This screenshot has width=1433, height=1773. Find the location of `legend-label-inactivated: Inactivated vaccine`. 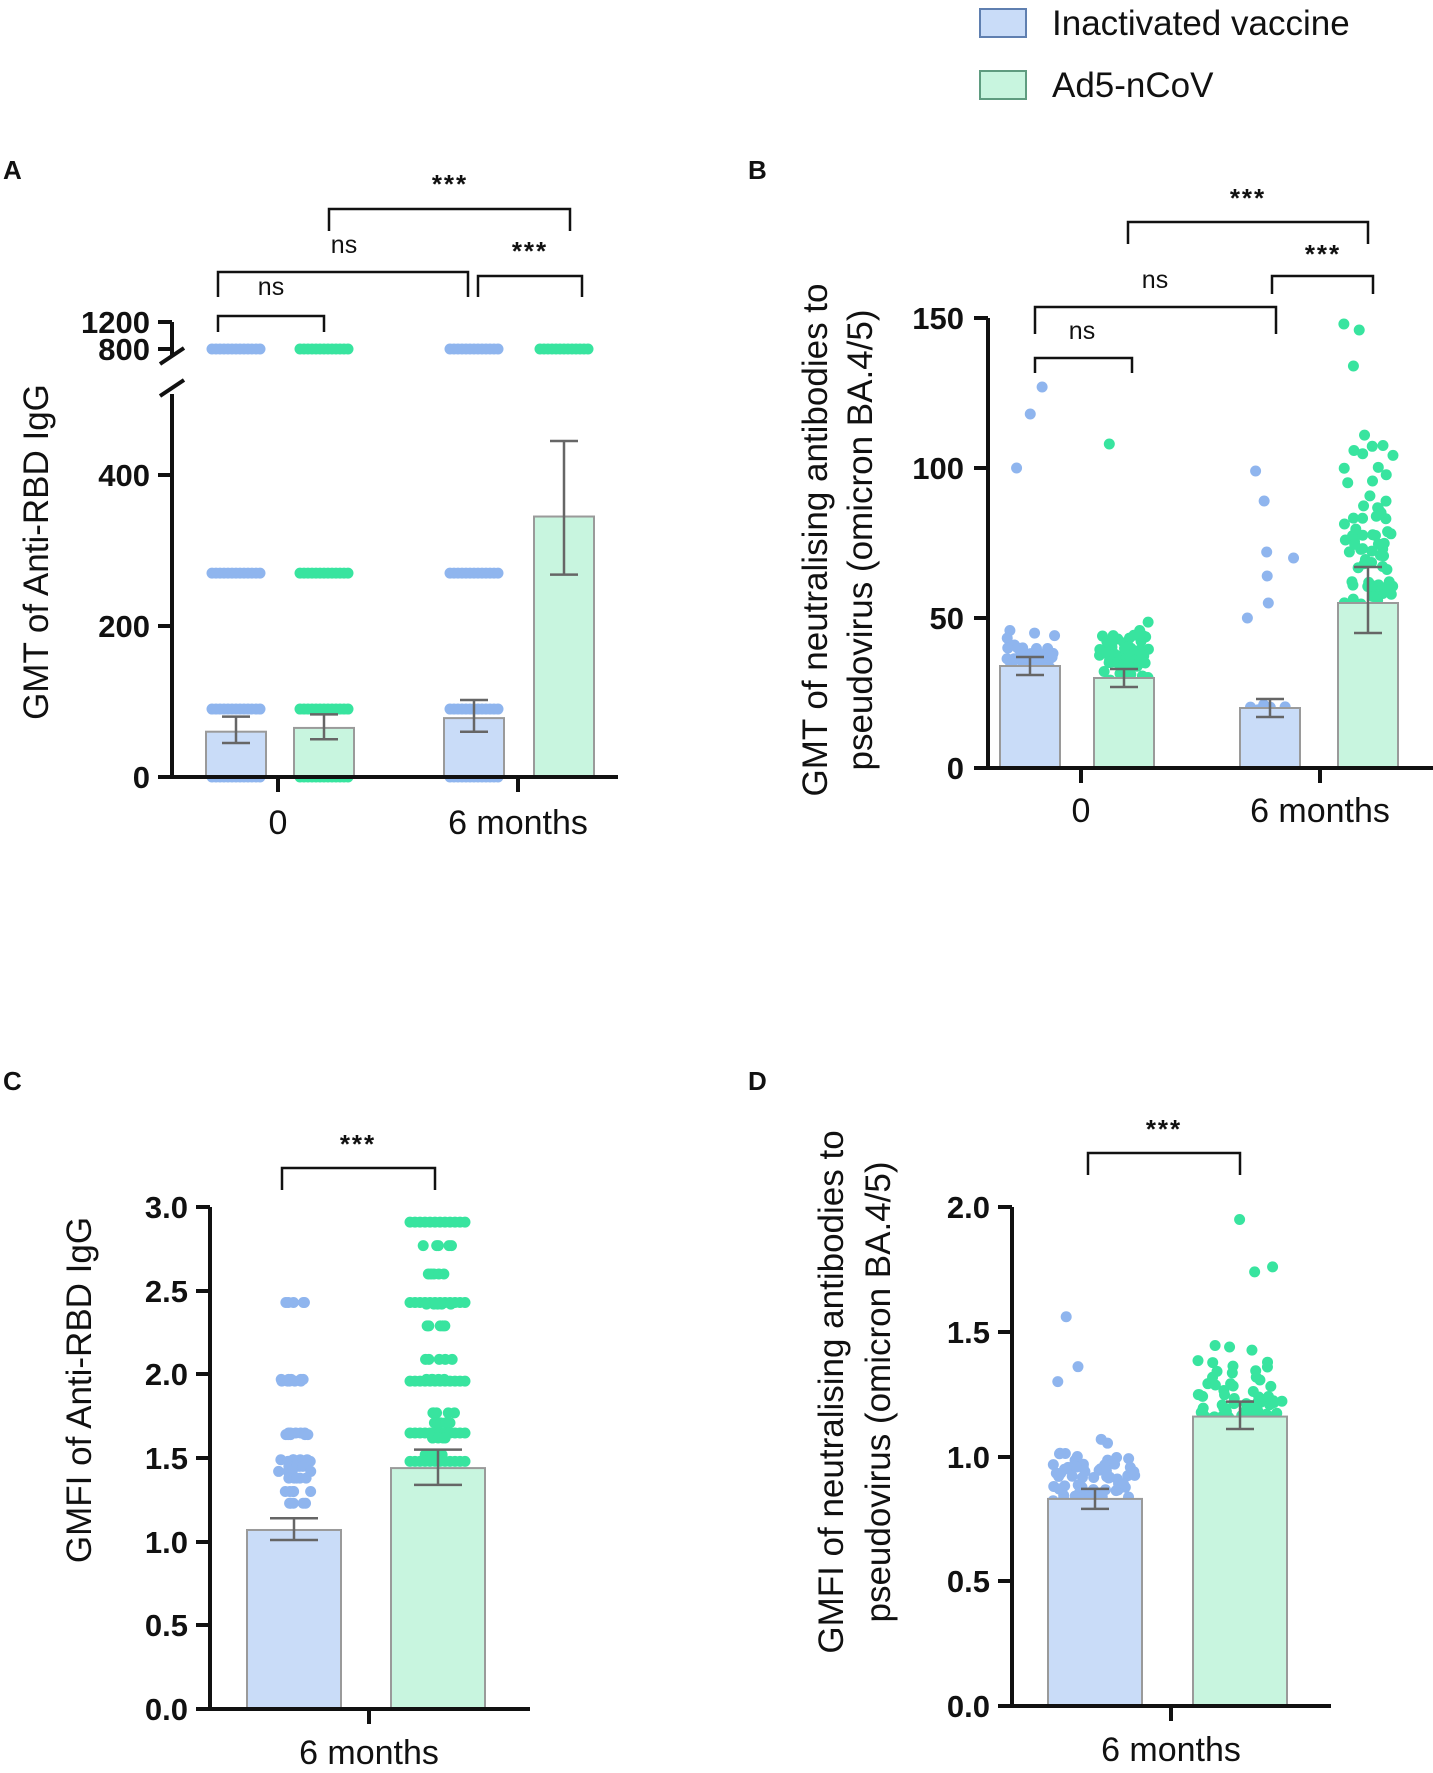

legend-label-inactivated: Inactivated vaccine is located at coordinates (1201, 23).